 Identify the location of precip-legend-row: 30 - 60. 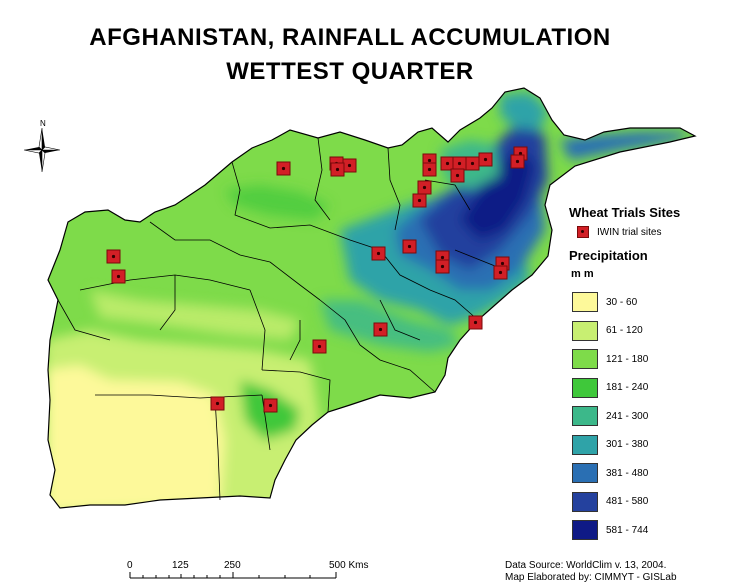
(610, 302).